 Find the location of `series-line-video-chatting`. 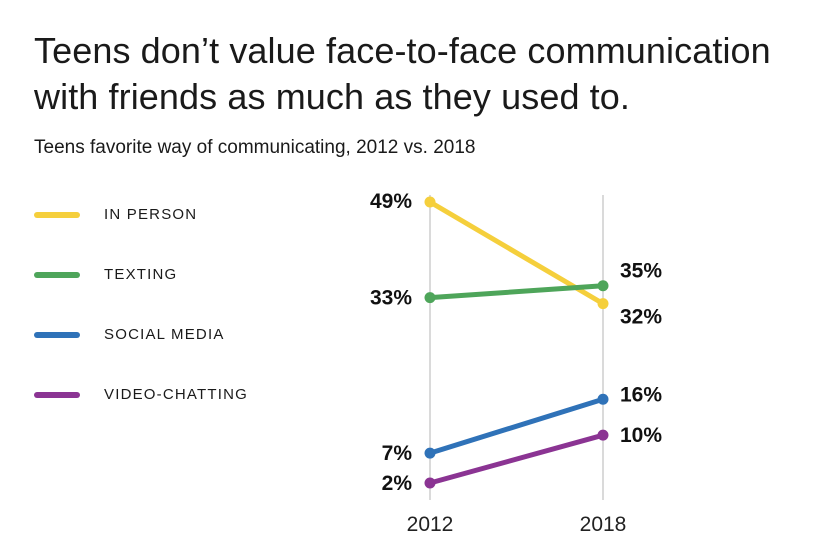

series-line-video-chatting is located at coordinates (516, 459).